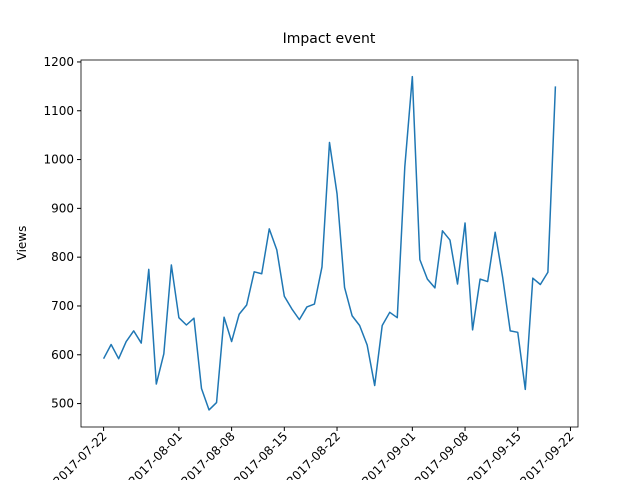 The image size is (640, 480). I want to click on chart-title: Impact event, so click(329, 39).